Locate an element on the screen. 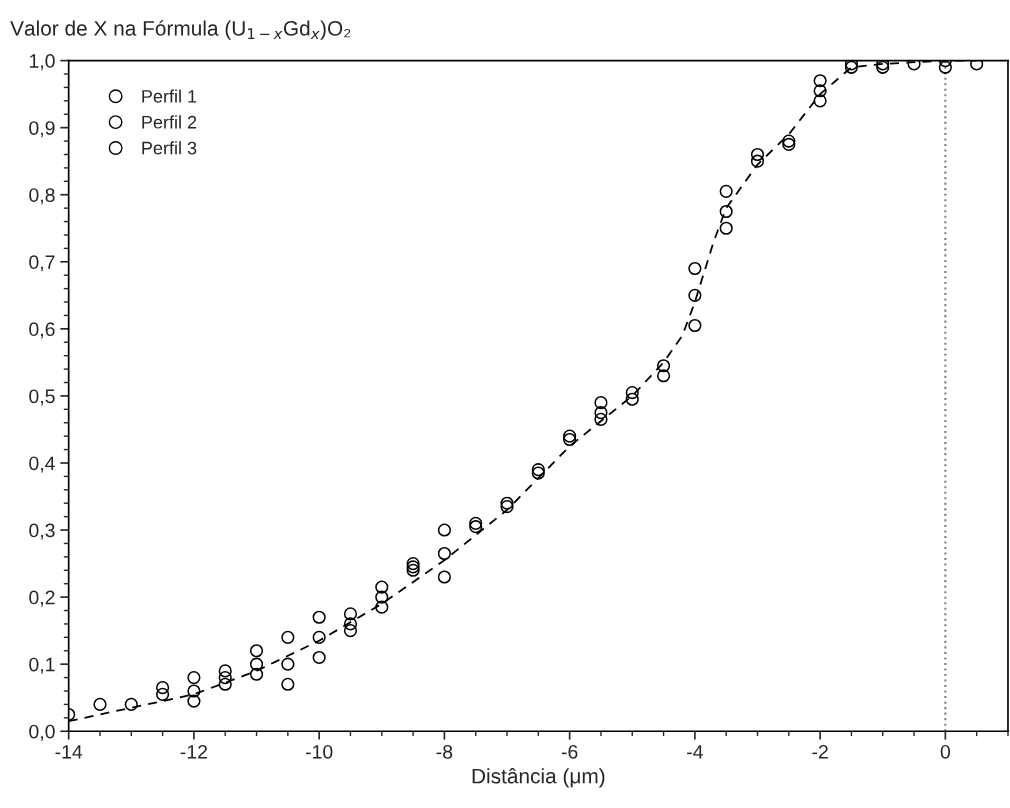 Image resolution: width=1010 pixels, height=808 pixels. chart-title: Valor de X na Fórmula (U$_{1−x}$Gd$_{x}$)O₂ is located at coordinates (180, 30).